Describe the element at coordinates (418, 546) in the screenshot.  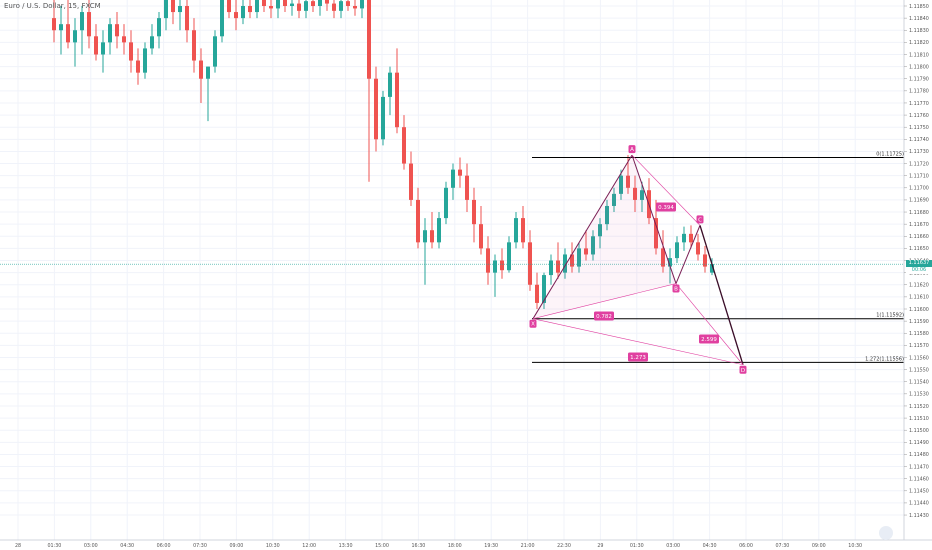
I see `time-tick-label: 16:30` at that location.